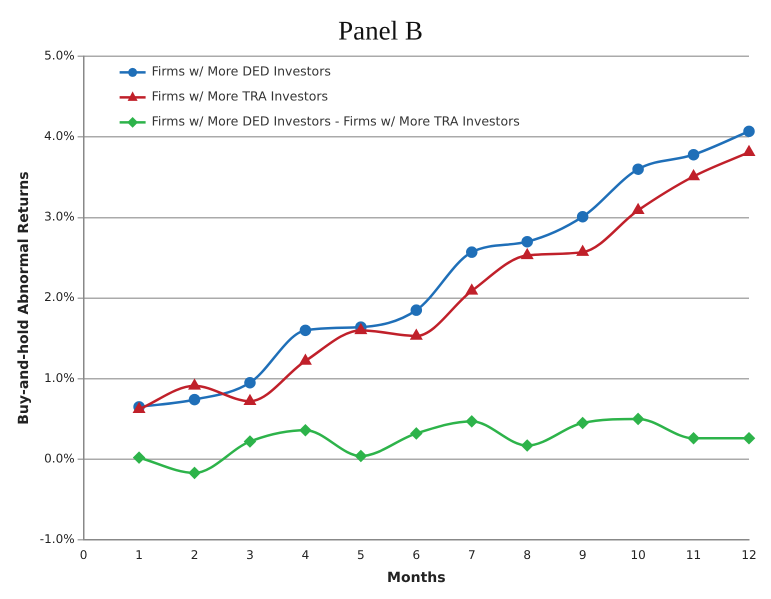 Image resolution: width=771 pixels, height=599 pixels. I want to click on x-tick-label: 2, so click(194, 555).